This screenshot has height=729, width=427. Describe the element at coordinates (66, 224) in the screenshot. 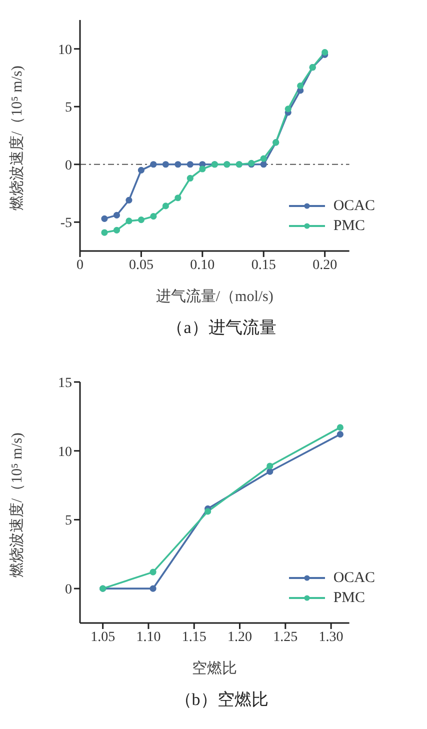

I see `y-tick-label: -5` at that location.